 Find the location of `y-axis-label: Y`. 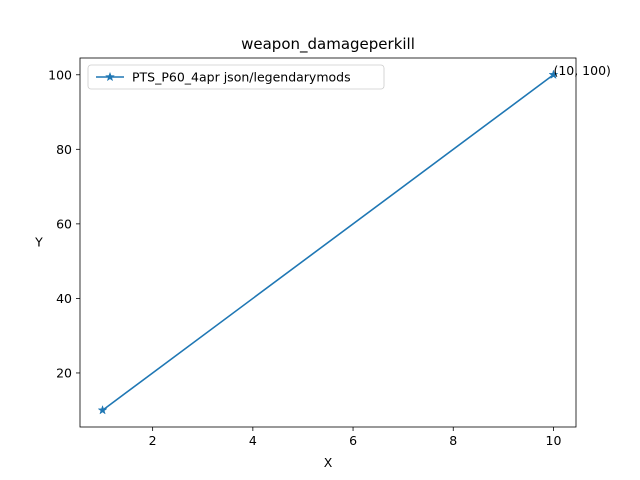

y-axis-label: Y is located at coordinates (38, 242).